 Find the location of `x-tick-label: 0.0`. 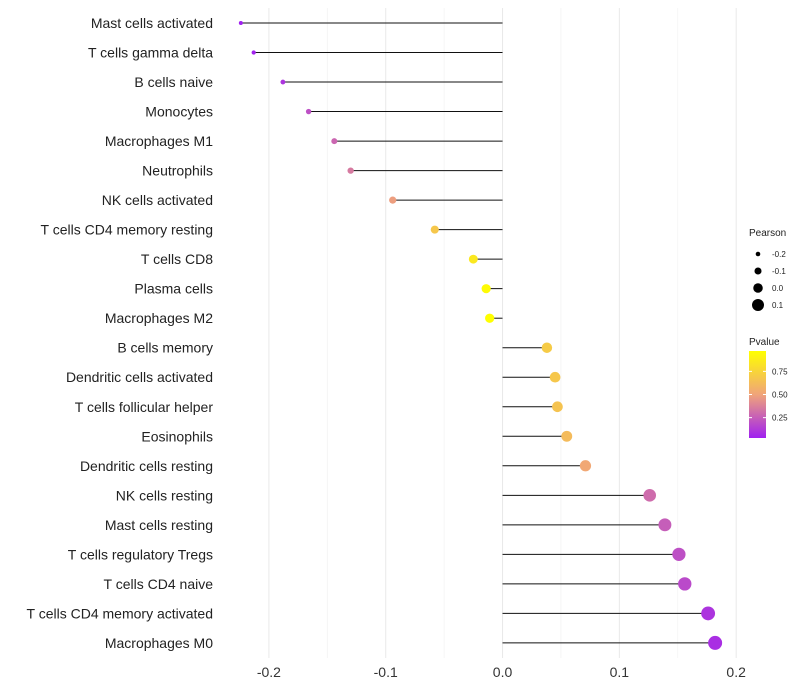

x-tick-label: 0.0 is located at coordinates (503, 672).